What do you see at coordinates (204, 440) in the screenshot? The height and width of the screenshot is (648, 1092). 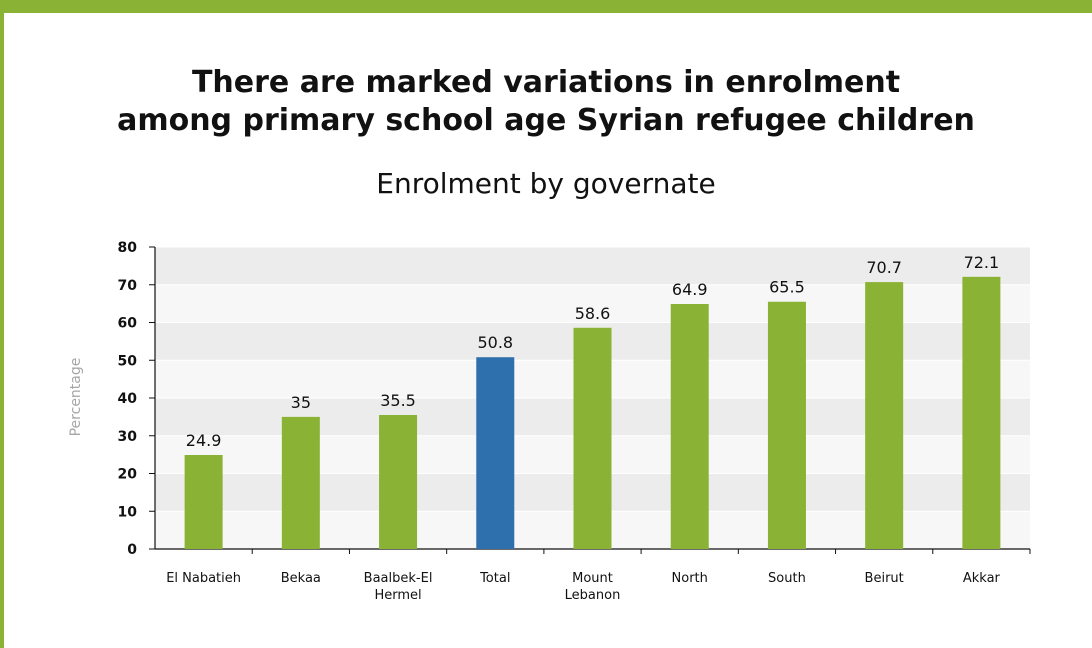 I see `data-label: 24.9` at bounding box center [204, 440].